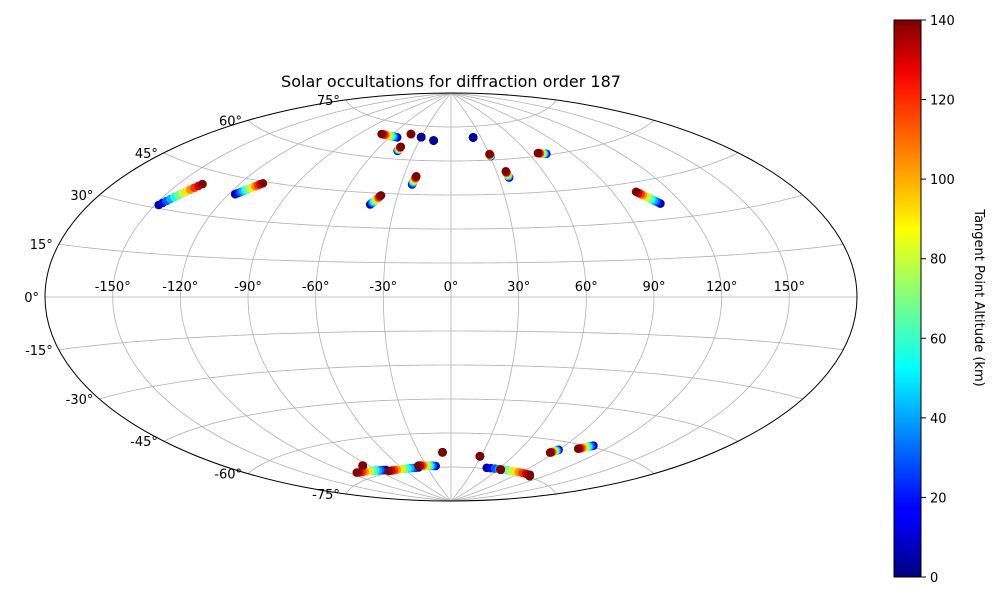 This screenshot has width=1000, height=600. I want to click on longitude-tick-label: 150°, so click(789, 287).